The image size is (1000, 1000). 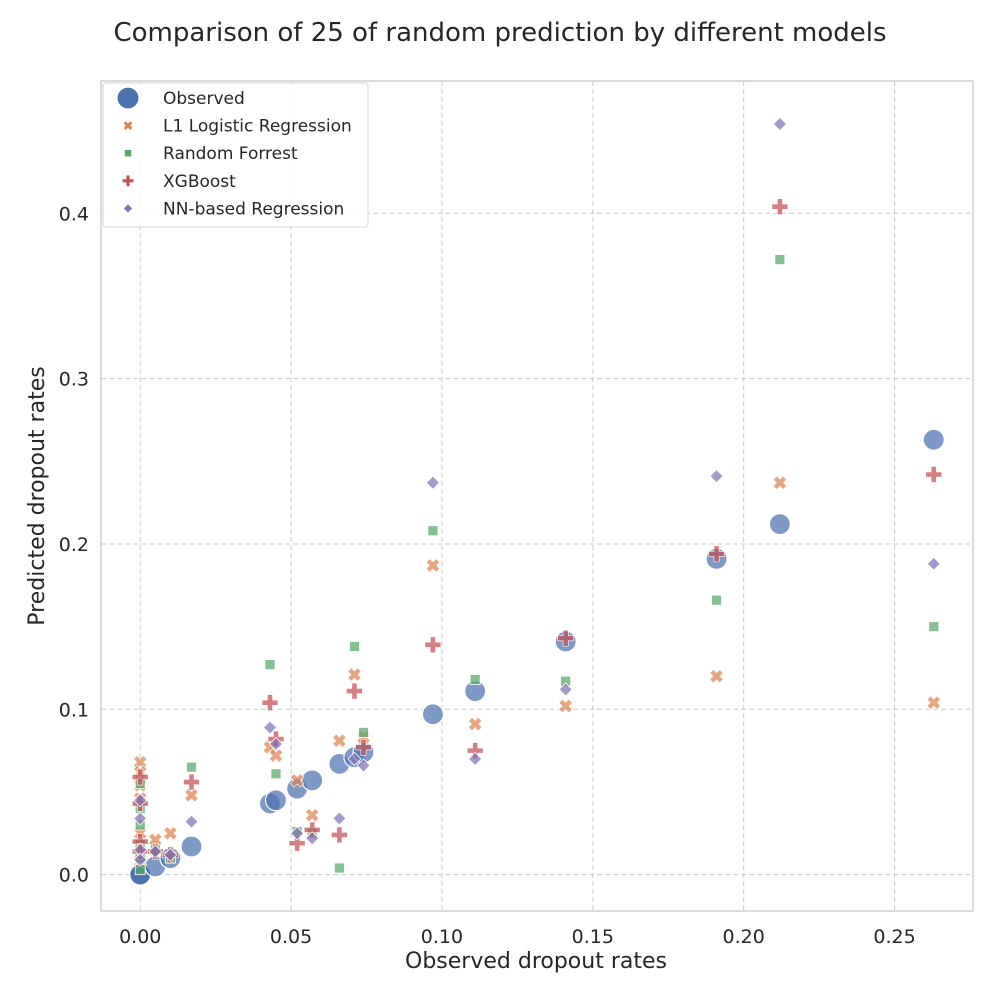 I want to click on x-tick-label: 0.20, so click(x=744, y=937).